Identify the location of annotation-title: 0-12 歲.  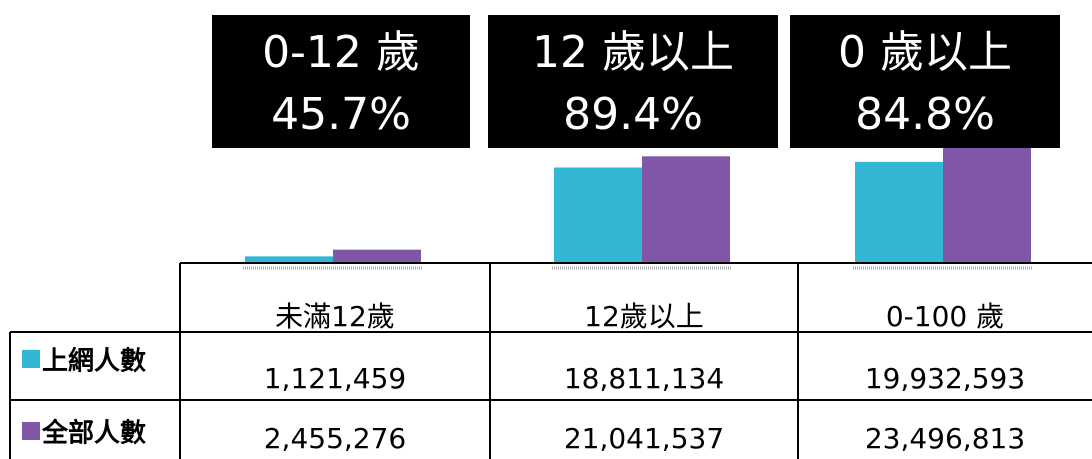
(341, 52).